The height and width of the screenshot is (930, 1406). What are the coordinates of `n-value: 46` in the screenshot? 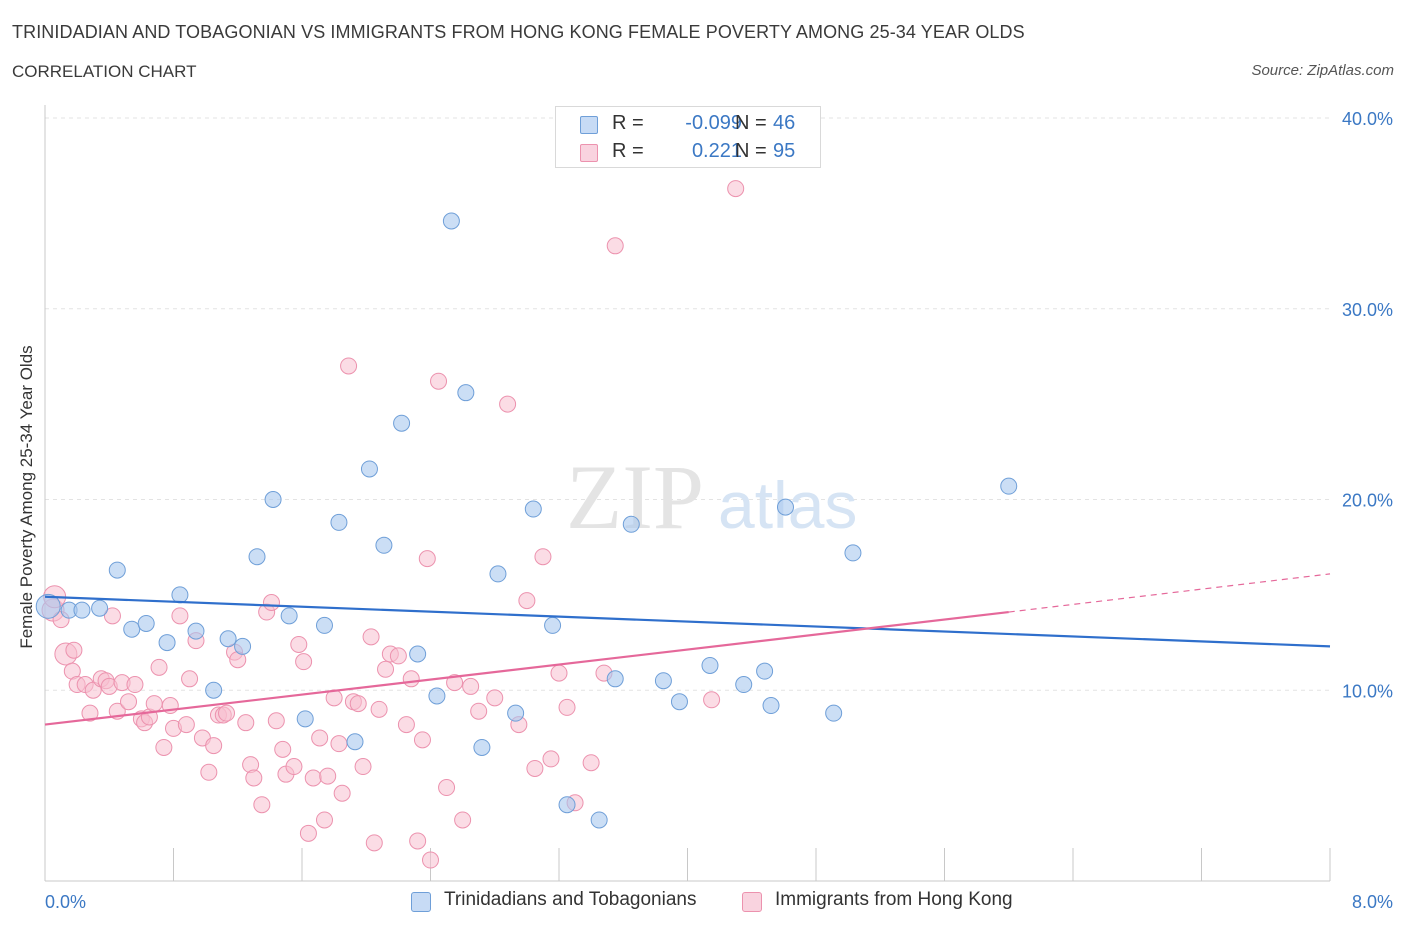 It's located at (784, 123).